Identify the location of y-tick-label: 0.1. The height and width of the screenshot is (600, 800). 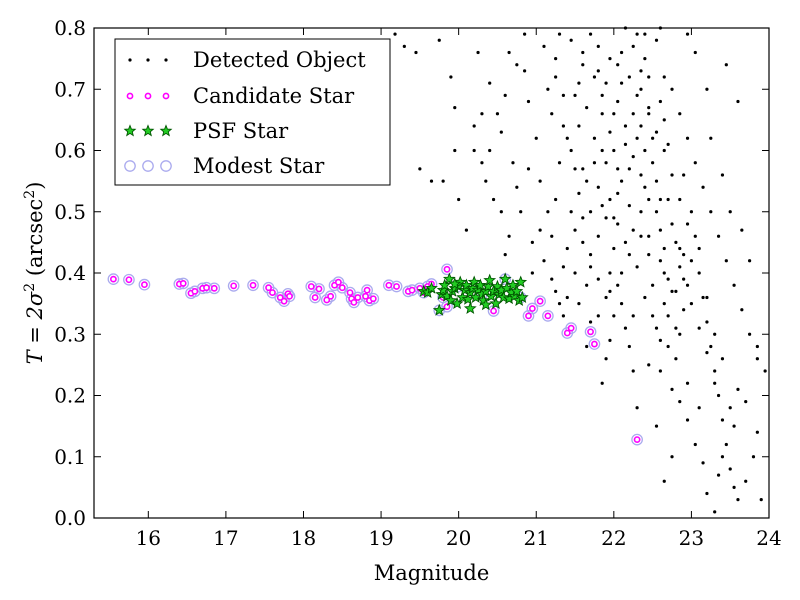
(70, 457).